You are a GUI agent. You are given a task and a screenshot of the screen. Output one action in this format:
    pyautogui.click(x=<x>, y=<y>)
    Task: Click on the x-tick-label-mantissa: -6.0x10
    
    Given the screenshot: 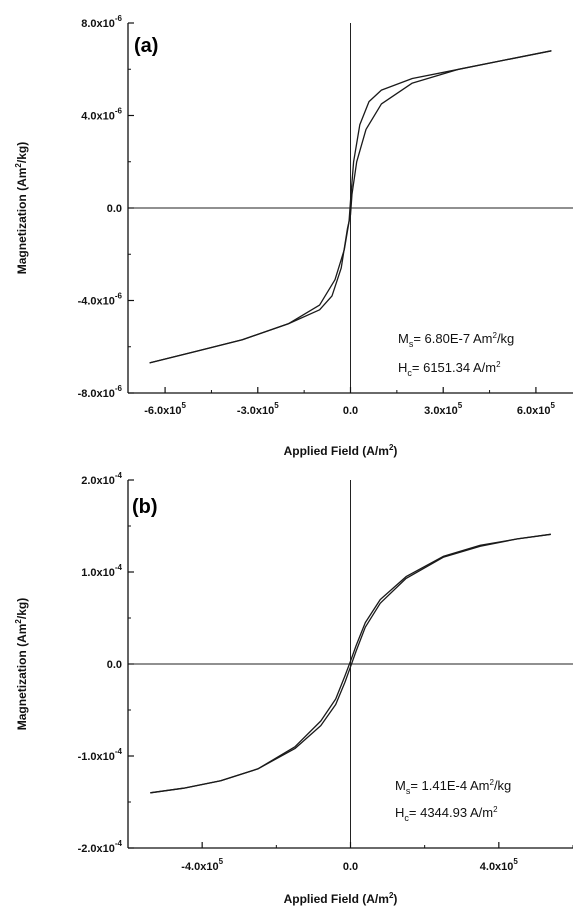 What is the action you would take?
    pyautogui.click(x=162, y=411)
    